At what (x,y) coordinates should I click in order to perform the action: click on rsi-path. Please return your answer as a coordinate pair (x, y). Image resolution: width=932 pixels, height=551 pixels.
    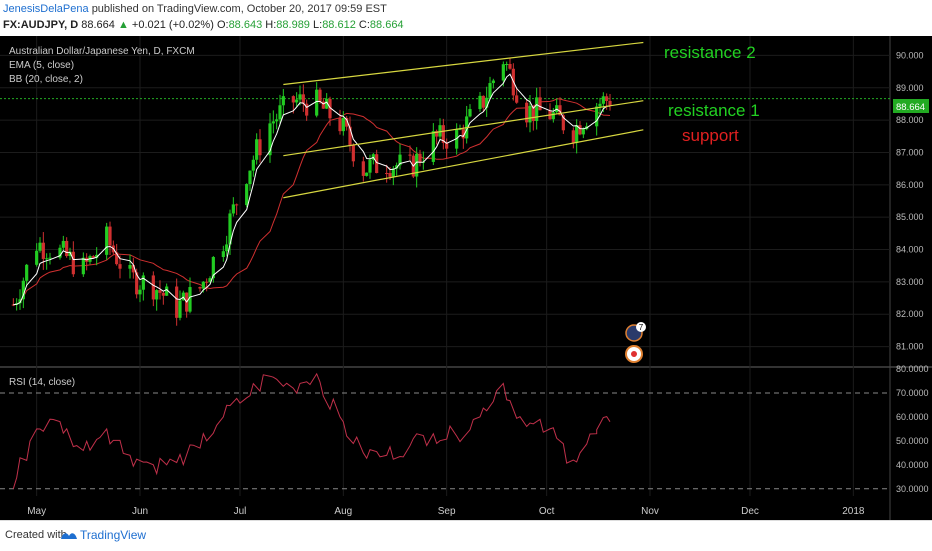
    Looking at the image, I should click on (311, 430).